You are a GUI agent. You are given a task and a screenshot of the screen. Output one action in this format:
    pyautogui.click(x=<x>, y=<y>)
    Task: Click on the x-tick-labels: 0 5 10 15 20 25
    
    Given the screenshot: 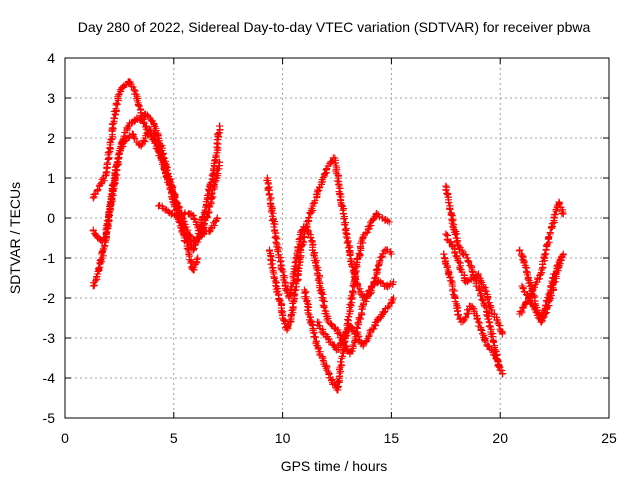 What is the action you would take?
    pyautogui.click(x=339, y=438)
    